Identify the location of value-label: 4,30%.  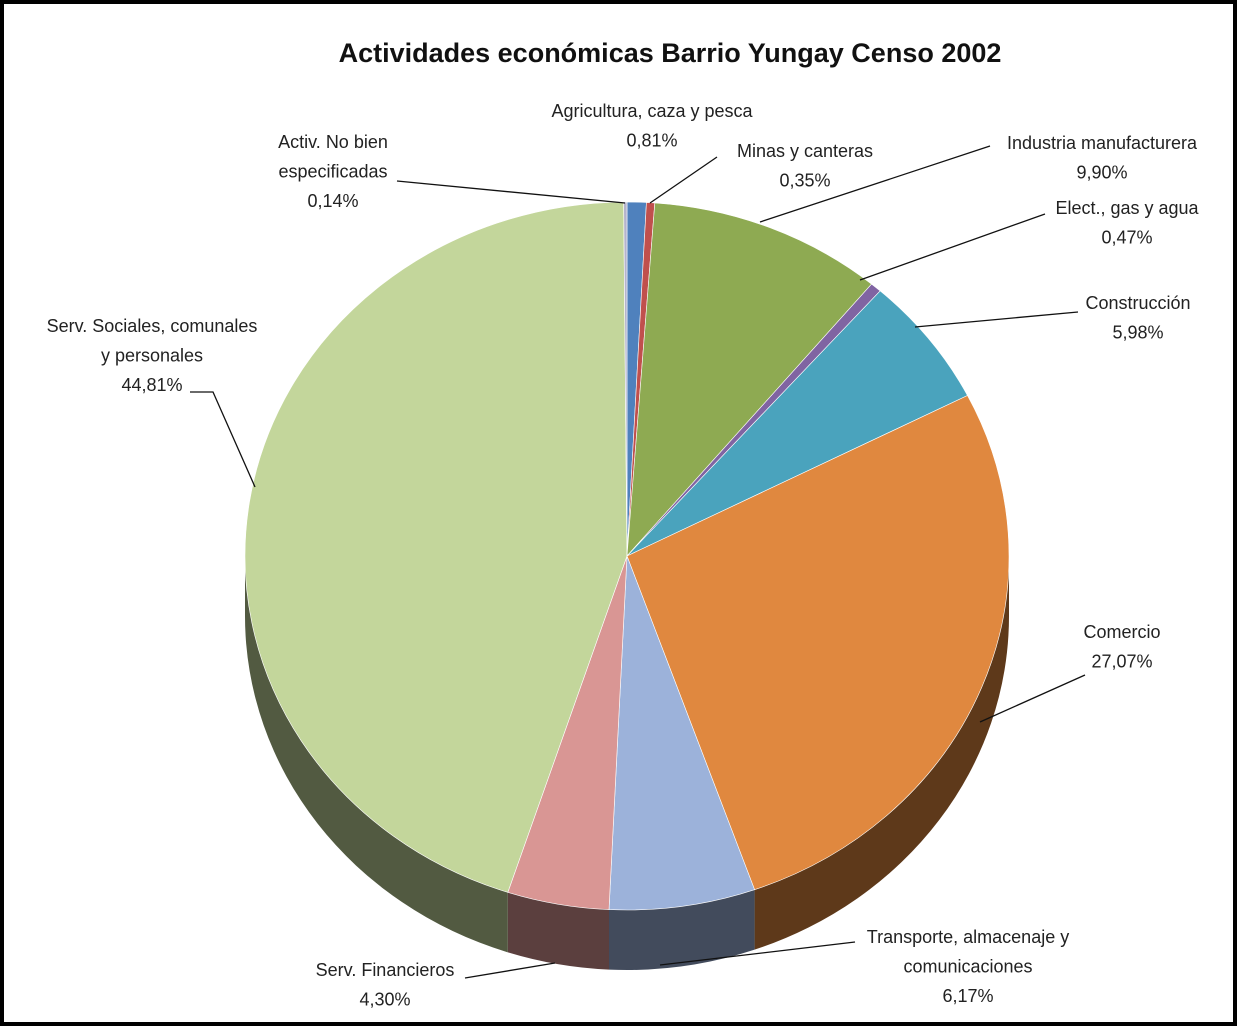
(384, 999).